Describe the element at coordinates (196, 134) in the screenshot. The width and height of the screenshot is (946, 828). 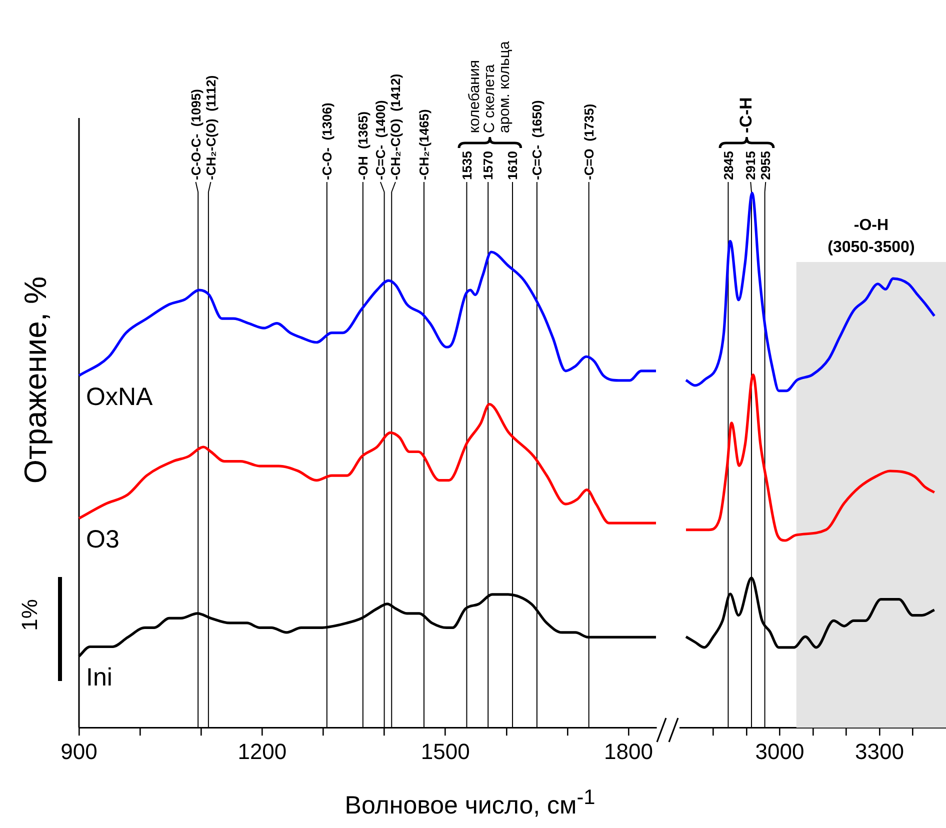
I see `ref-line-label: -C-O-C- (1095)` at that location.